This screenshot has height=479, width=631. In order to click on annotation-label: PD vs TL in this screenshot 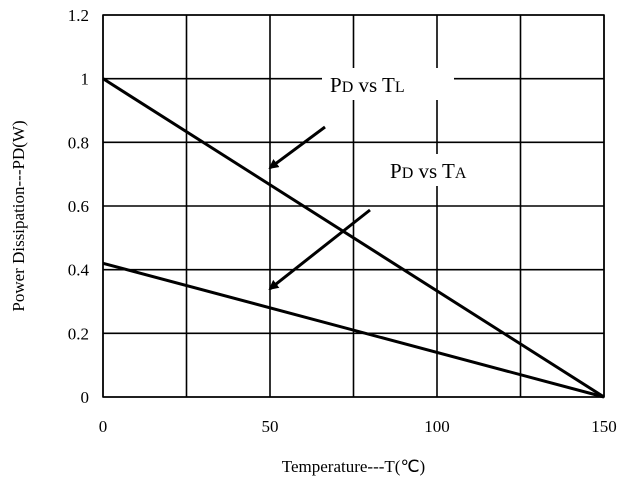, I will do `click(367, 85)`.